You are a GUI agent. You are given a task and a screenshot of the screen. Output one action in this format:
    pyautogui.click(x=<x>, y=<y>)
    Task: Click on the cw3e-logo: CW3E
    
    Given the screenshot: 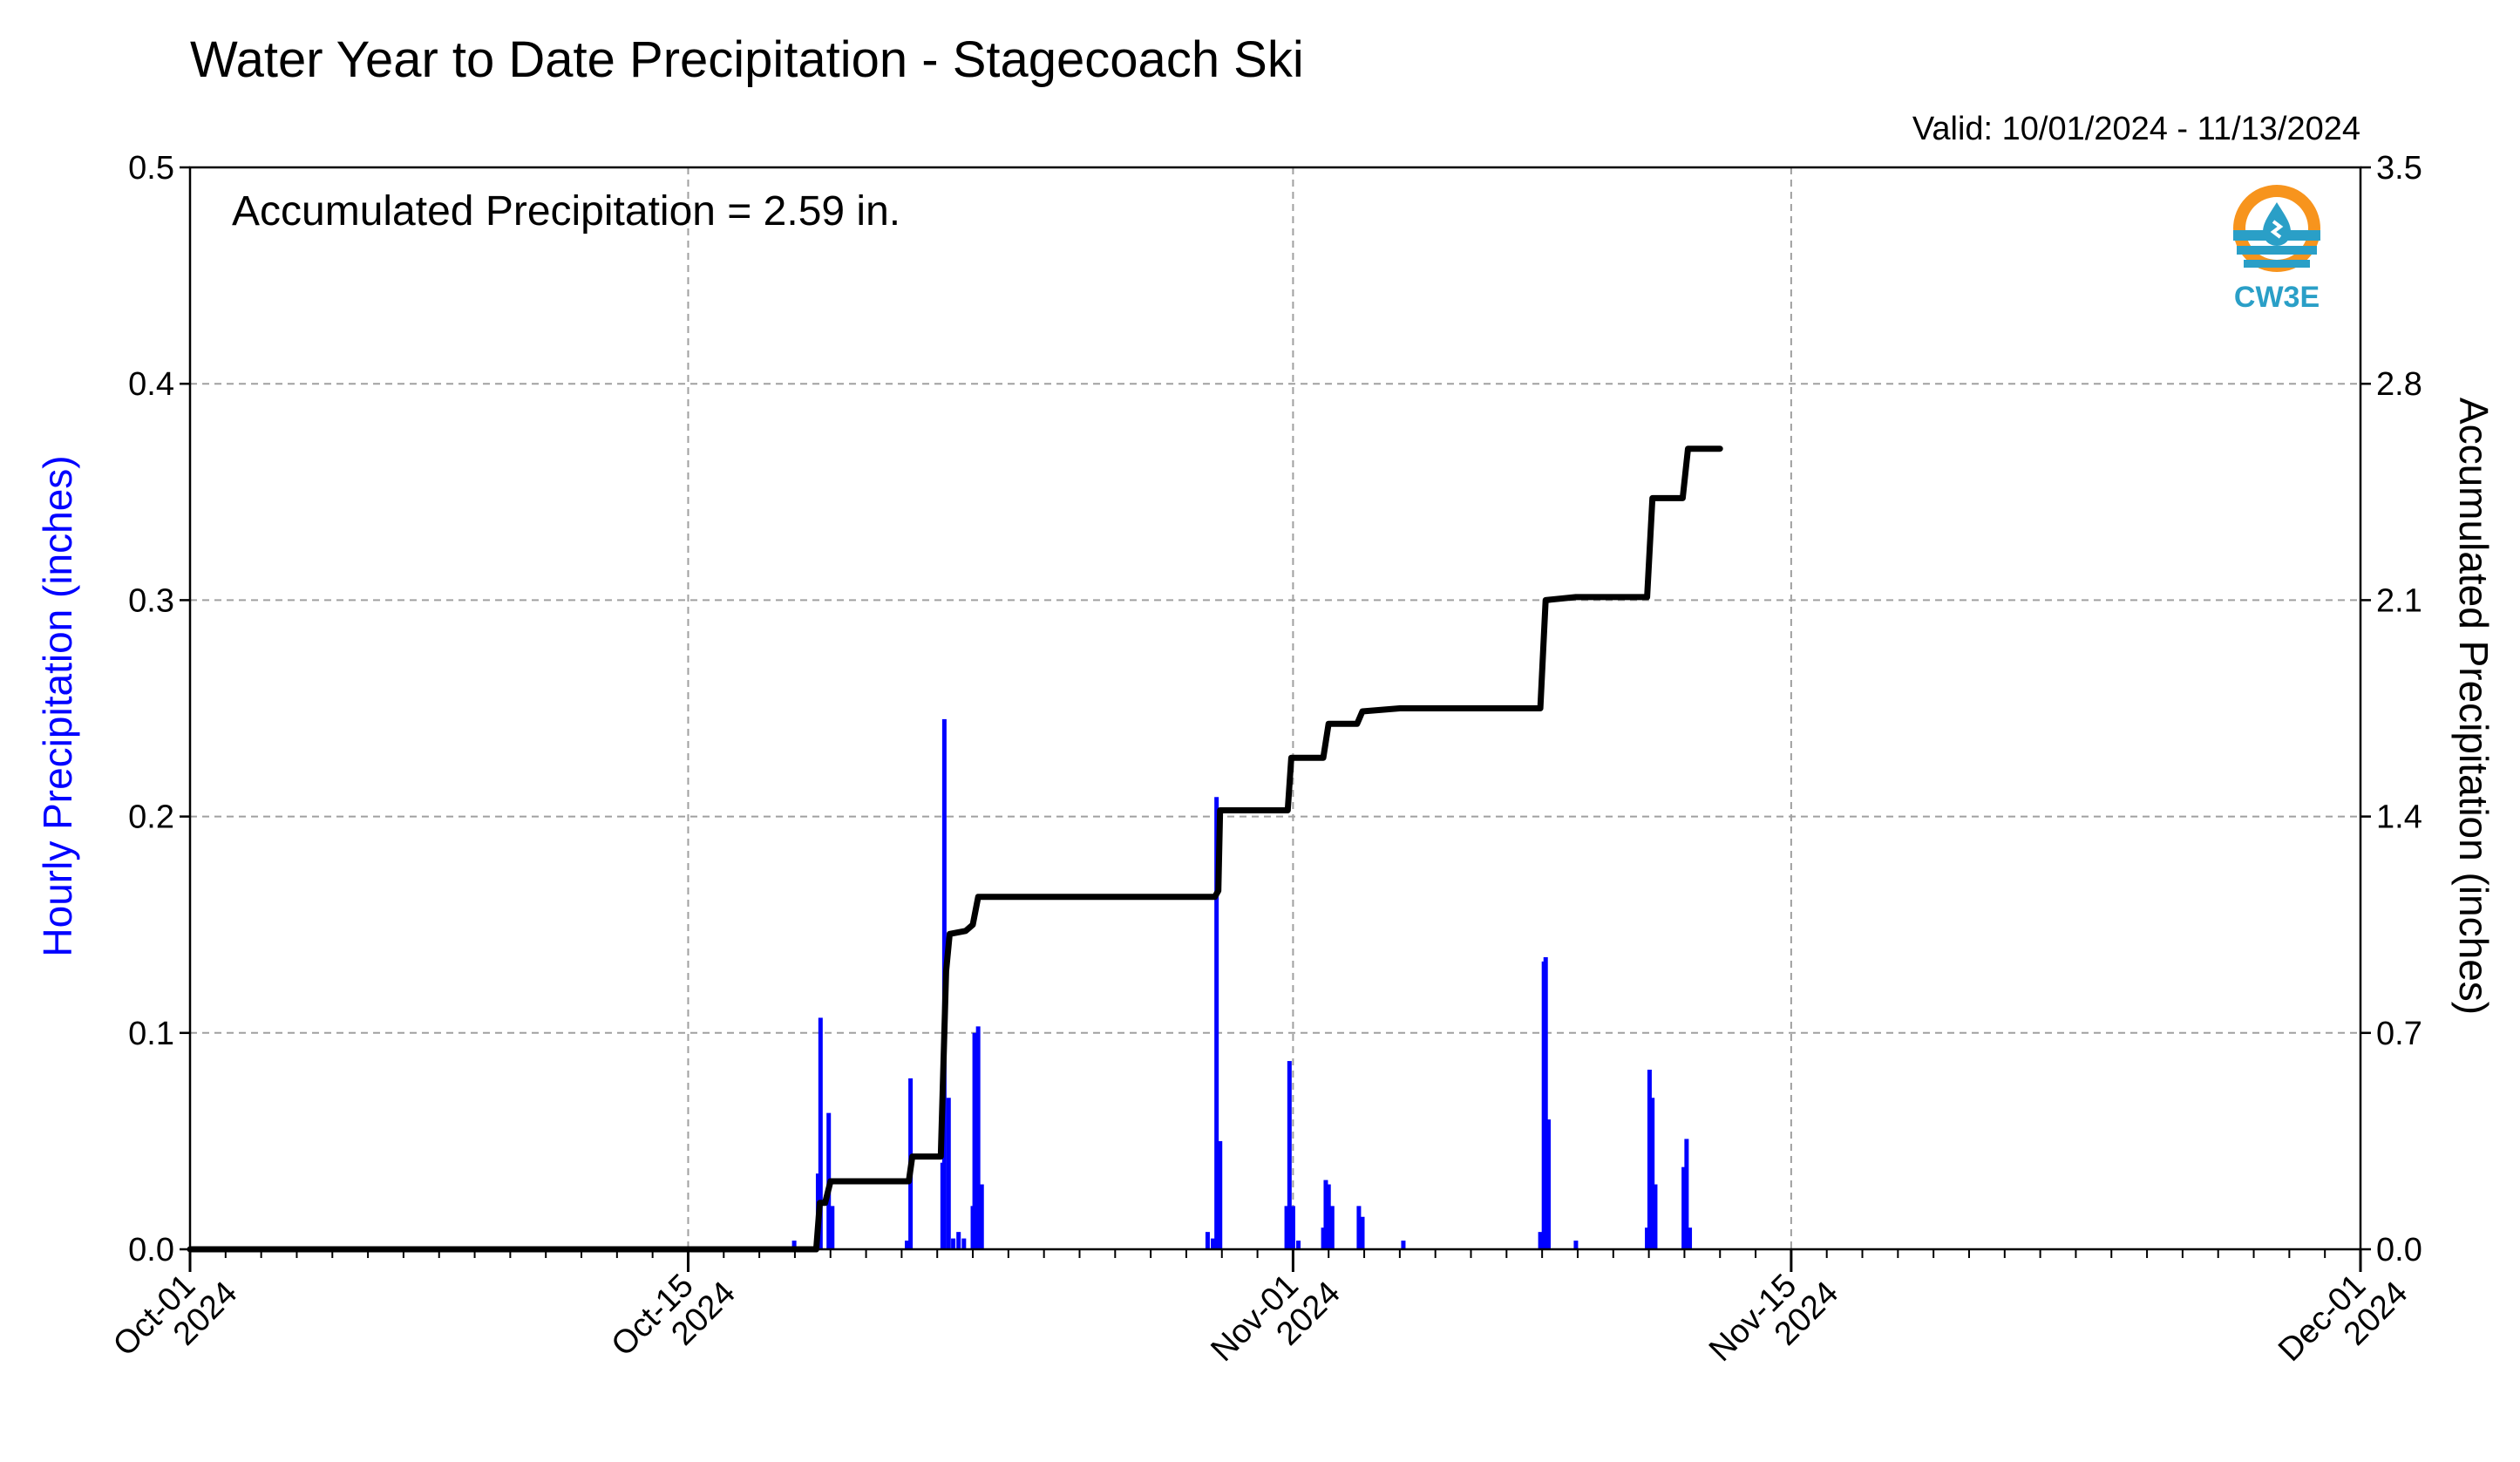 What is the action you would take?
    pyautogui.click(x=2276, y=249)
    